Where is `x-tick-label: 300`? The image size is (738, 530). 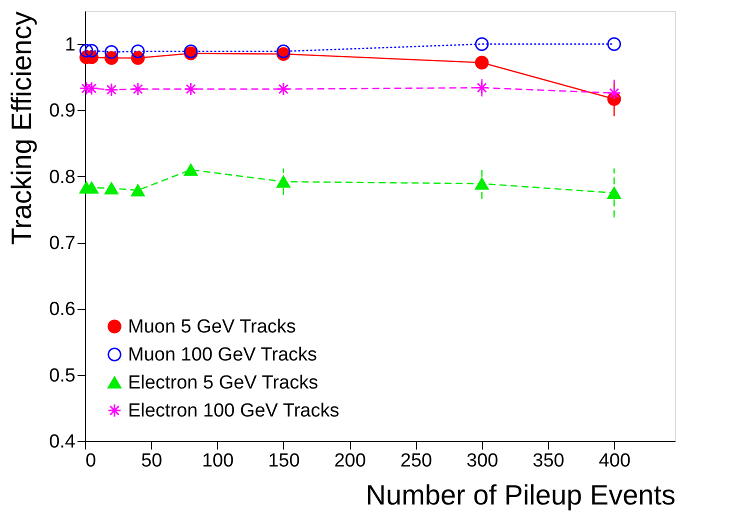
x-tick-label: 300 is located at coordinates (482, 461).